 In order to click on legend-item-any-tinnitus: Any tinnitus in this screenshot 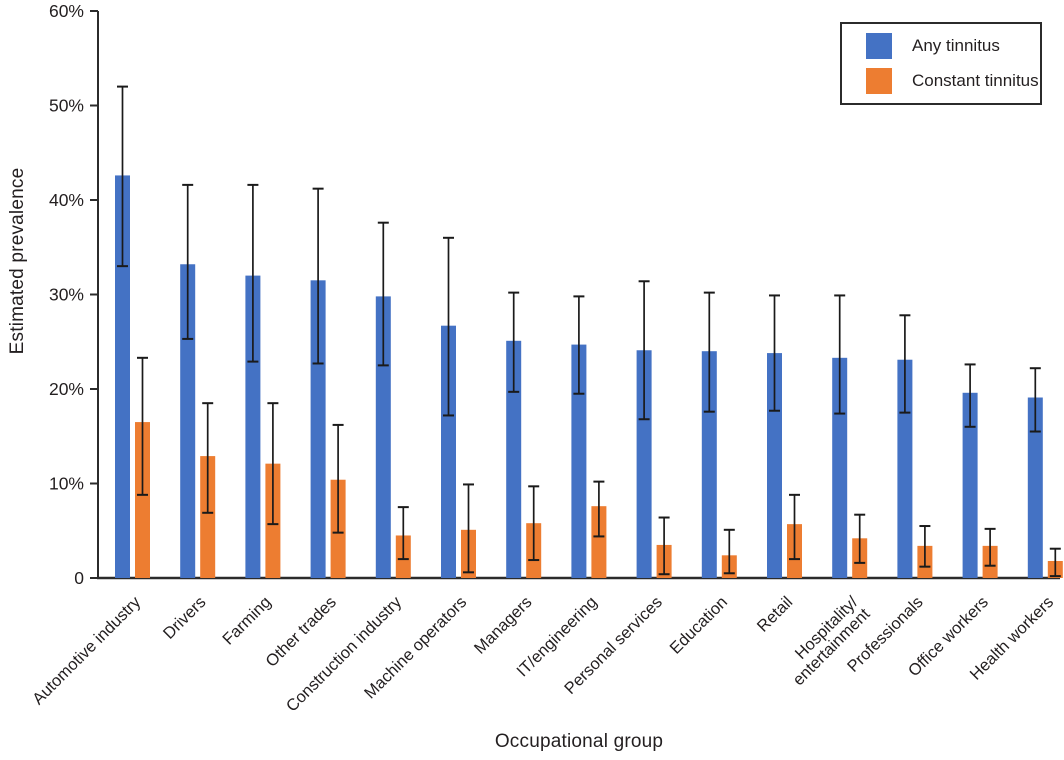, I will do `click(953, 46)`.